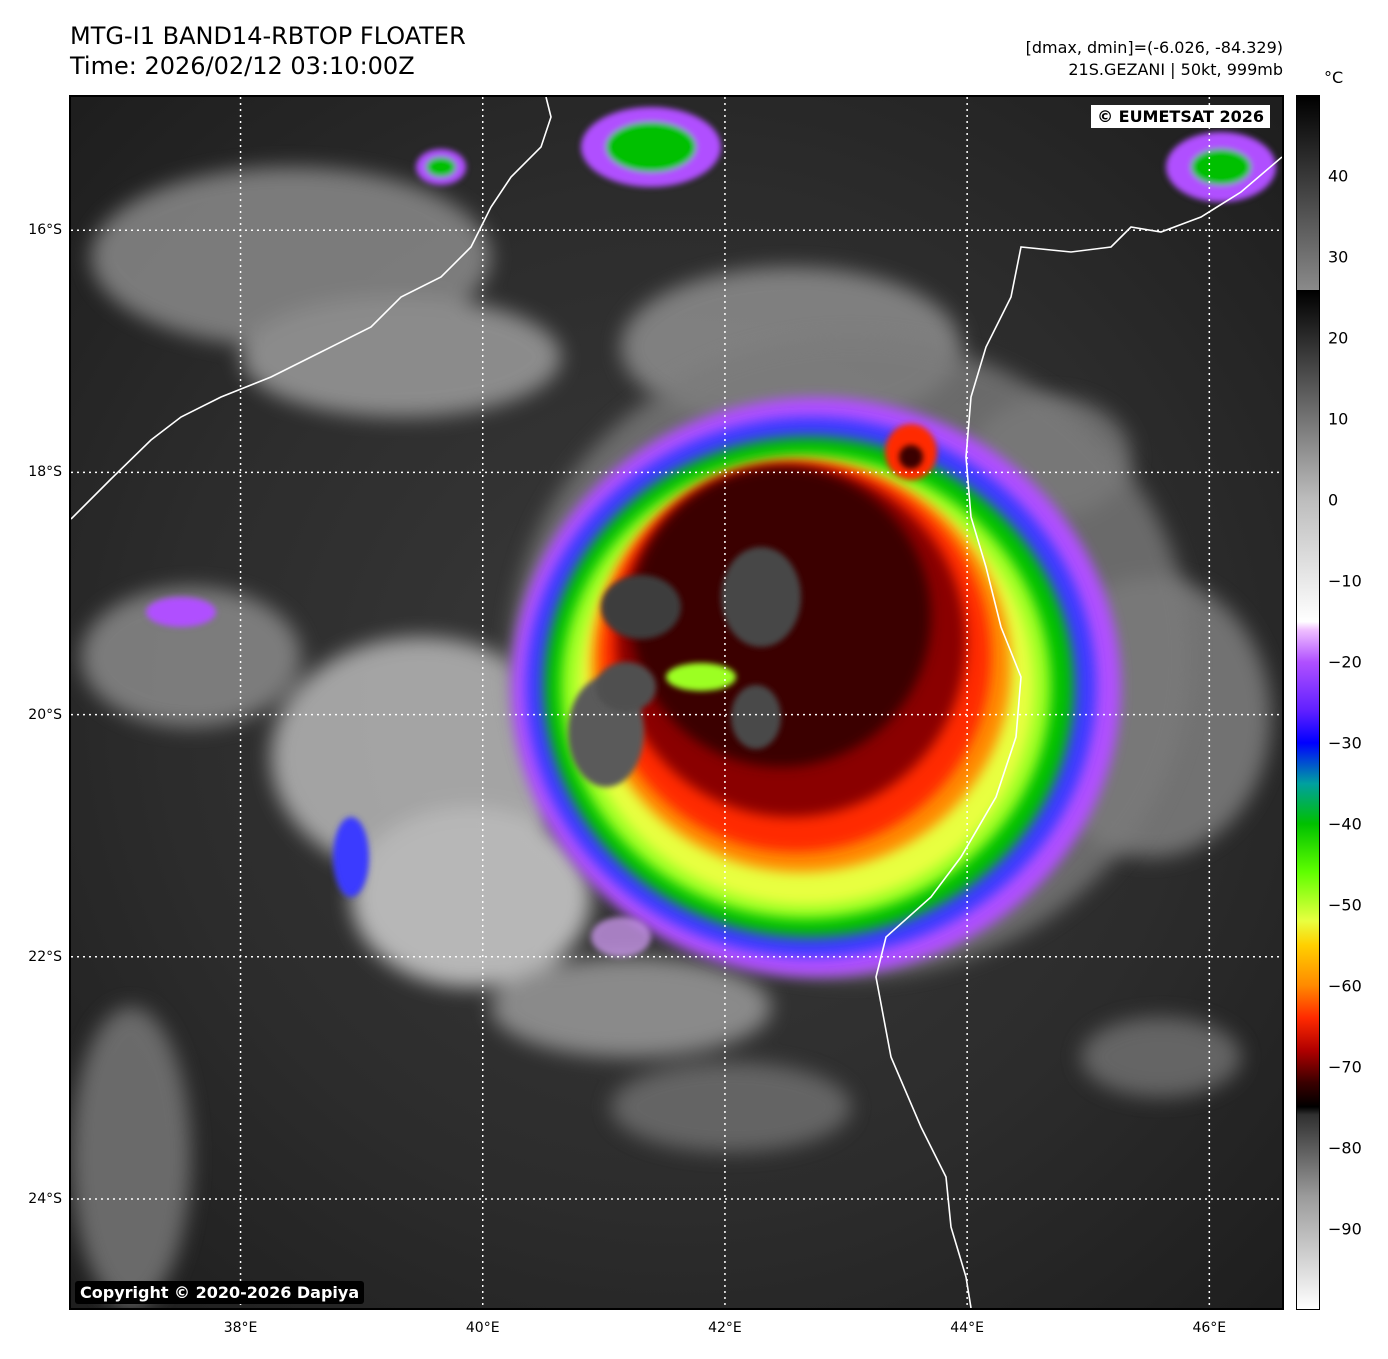  I want to click on longitude-label: 40°E, so click(482, 1328).